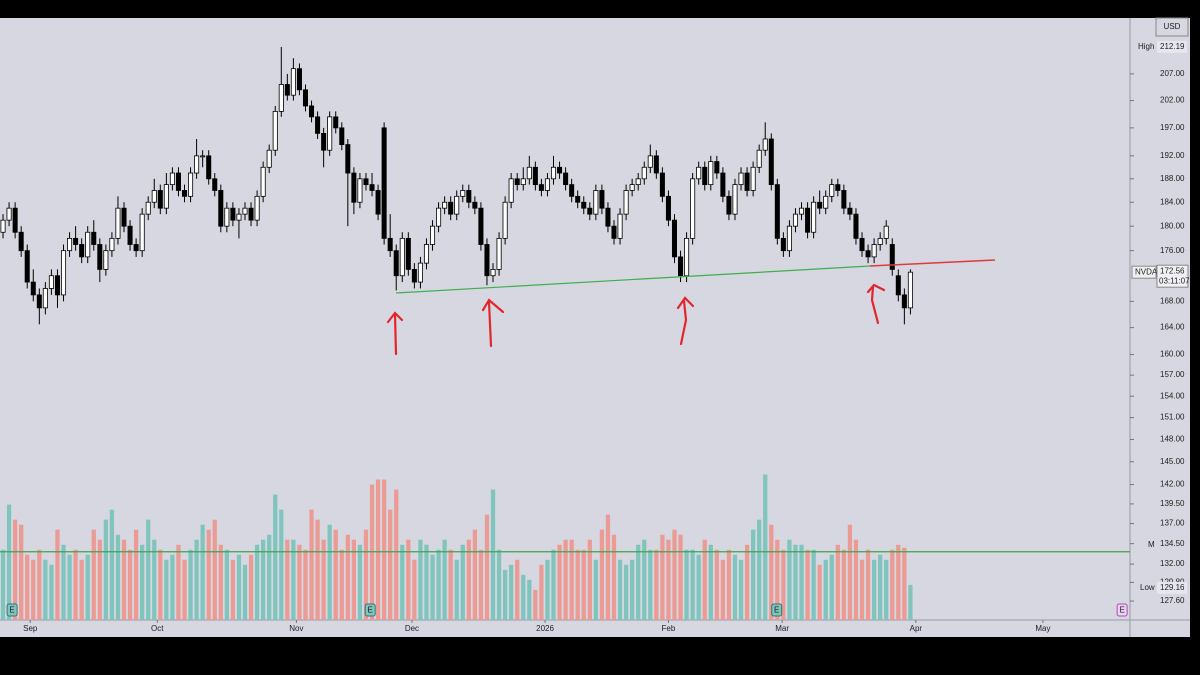 The width and height of the screenshot is (1200, 675). What do you see at coordinates (1172, 523) in the screenshot?
I see `y-tick-label: 137.00` at bounding box center [1172, 523].